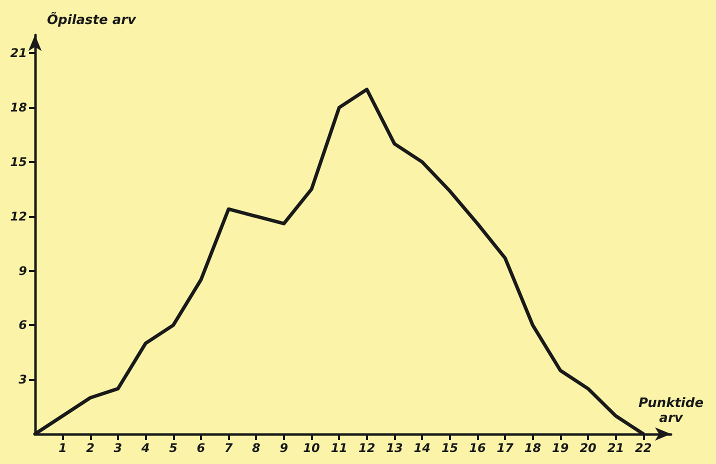 The image size is (716, 464). I want to click on x-tick-label: 13, so click(394, 448).